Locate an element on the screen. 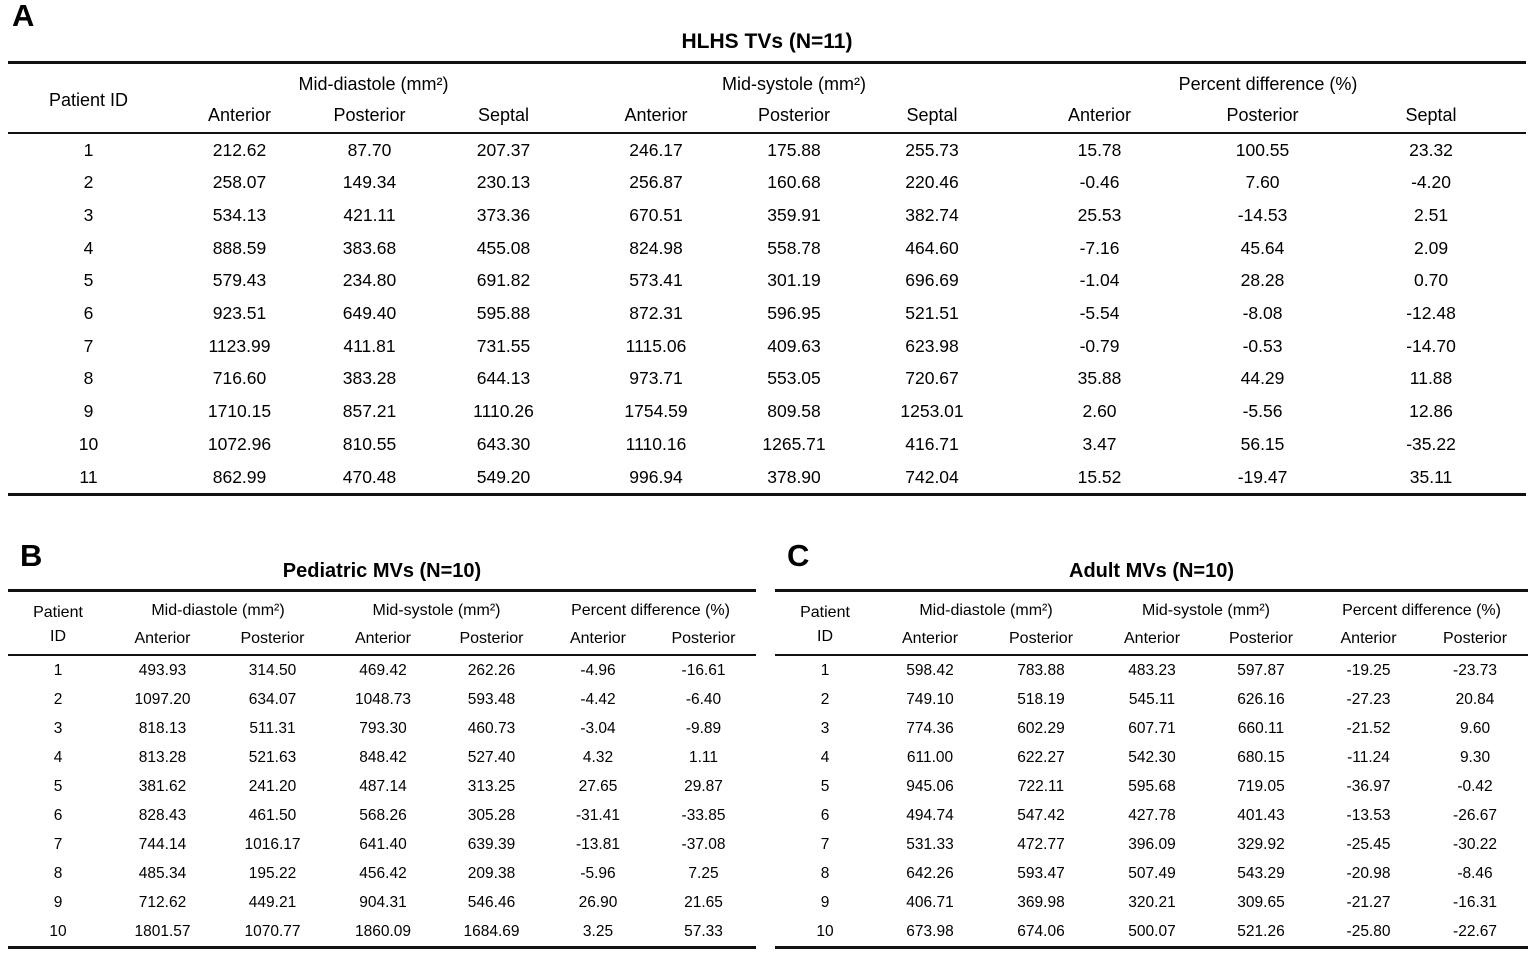 This screenshot has height=980, width=1534. table-cell: 573.41 is located at coordinates (656, 280).